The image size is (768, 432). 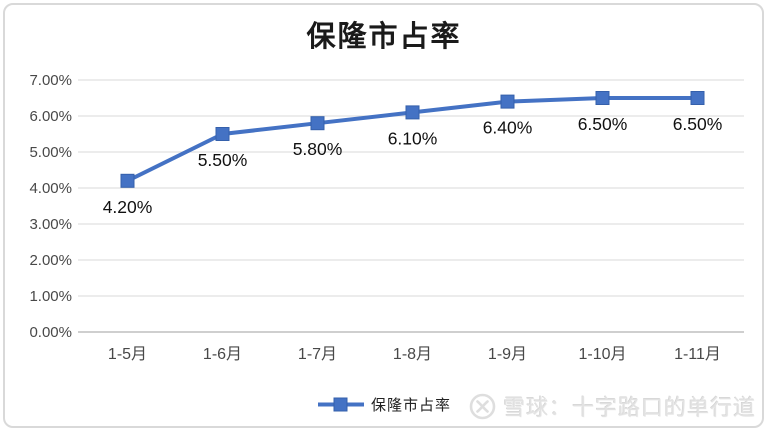 What do you see at coordinates (317, 354) in the screenshot?
I see `x-axis-category-label: 1-7月` at bounding box center [317, 354].